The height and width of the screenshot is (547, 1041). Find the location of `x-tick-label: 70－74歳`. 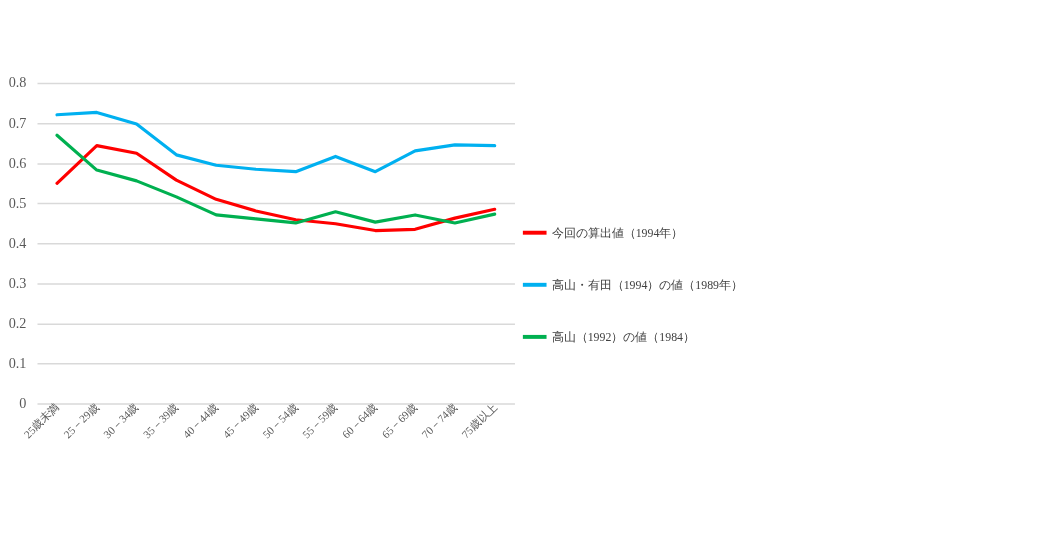

x-tick-label: 70－74歳 is located at coordinates (439, 420).